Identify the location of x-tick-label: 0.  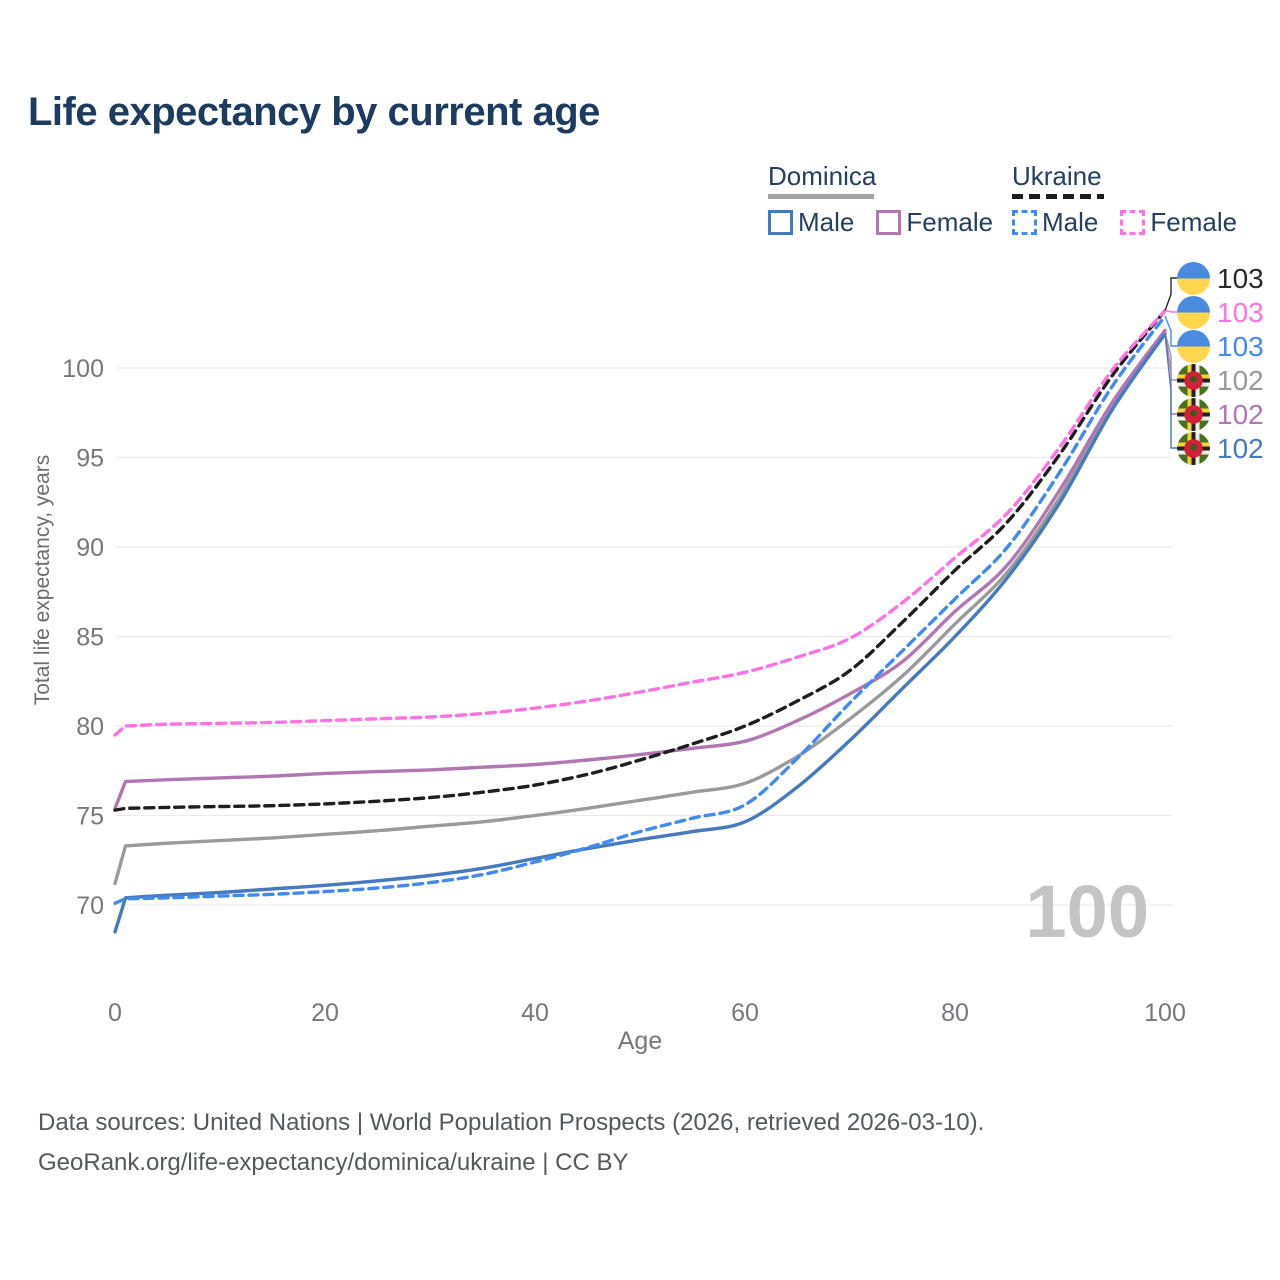
(115, 1013).